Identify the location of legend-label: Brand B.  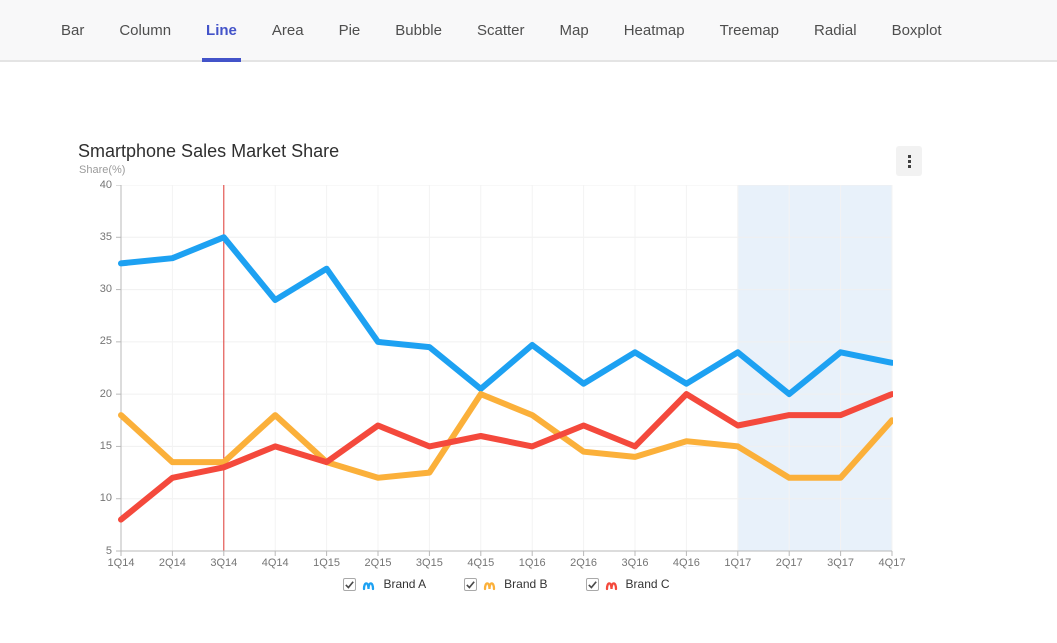
(526, 584).